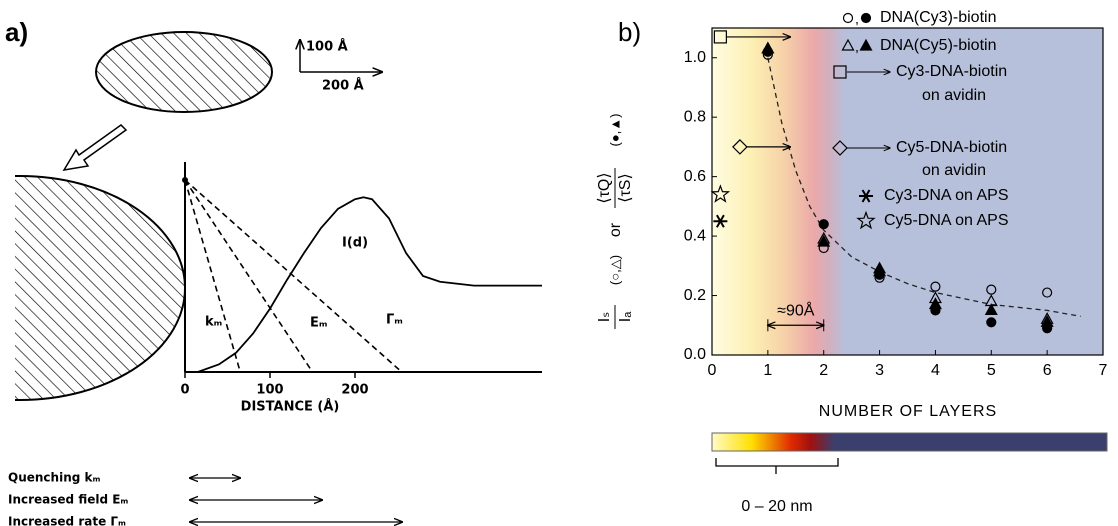  What do you see at coordinates (343, 86) in the screenshot?
I see `scale-label: 200 Å` at bounding box center [343, 86].